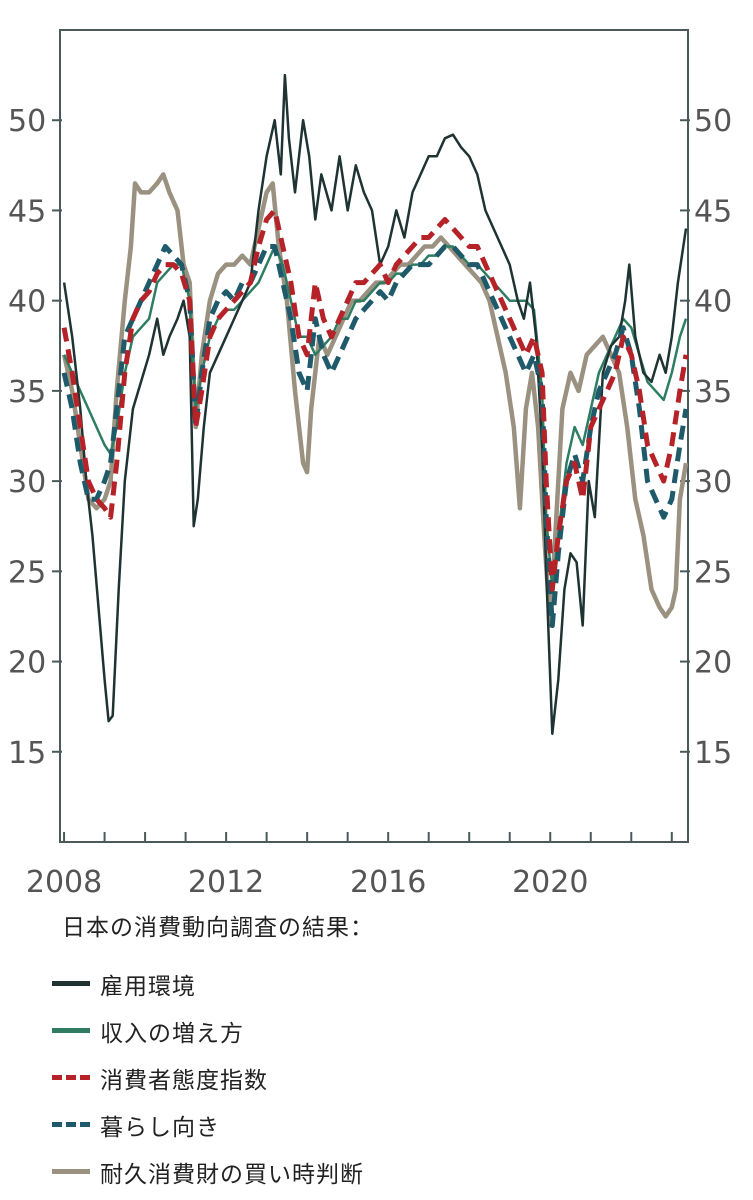 The image size is (753, 1200). I want to click on legend-label: 消費者態度指数, so click(184, 1080).